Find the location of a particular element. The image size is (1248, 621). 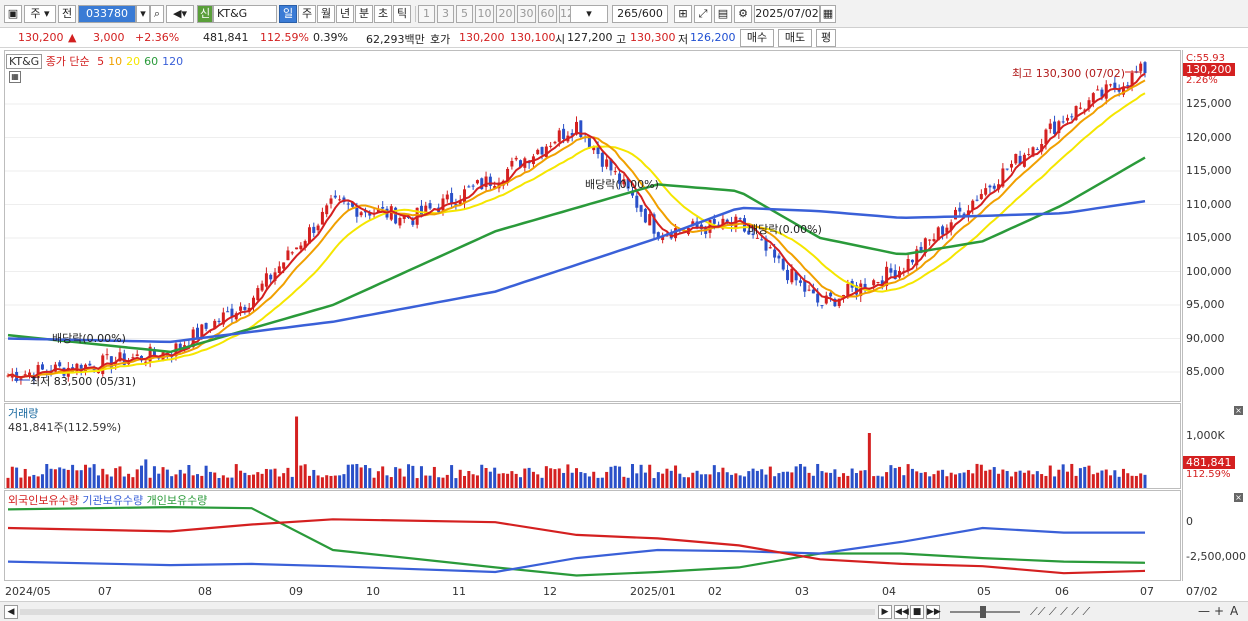

search-icon: ⌕ is located at coordinates (157, 14).